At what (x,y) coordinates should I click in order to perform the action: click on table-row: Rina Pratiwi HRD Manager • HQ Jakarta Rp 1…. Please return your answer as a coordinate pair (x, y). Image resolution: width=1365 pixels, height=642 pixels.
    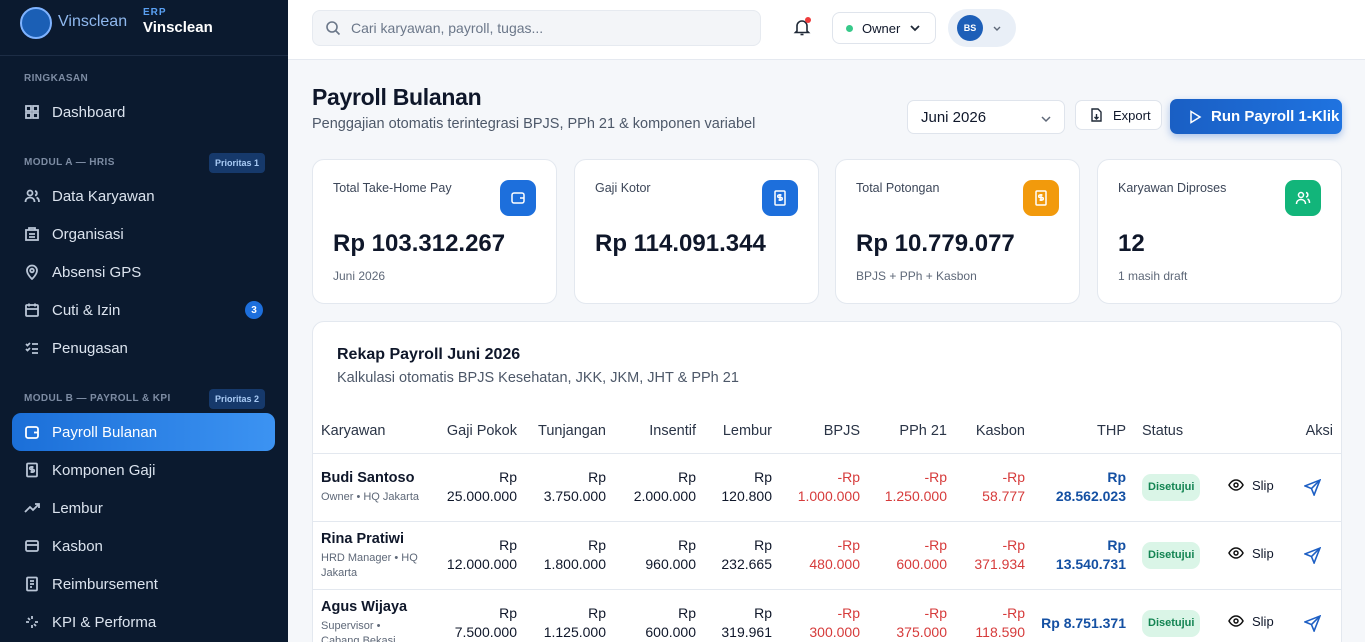
    Looking at the image, I should click on (827, 555).